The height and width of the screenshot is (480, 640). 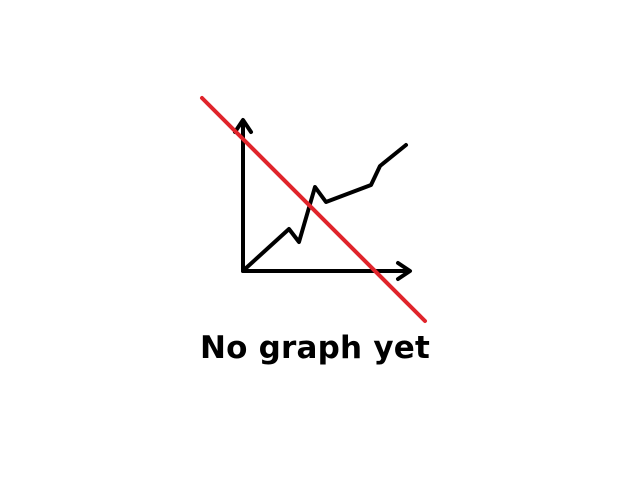 I want to click on y-axis-arrowhead-icon, so click(x=243, y=126).